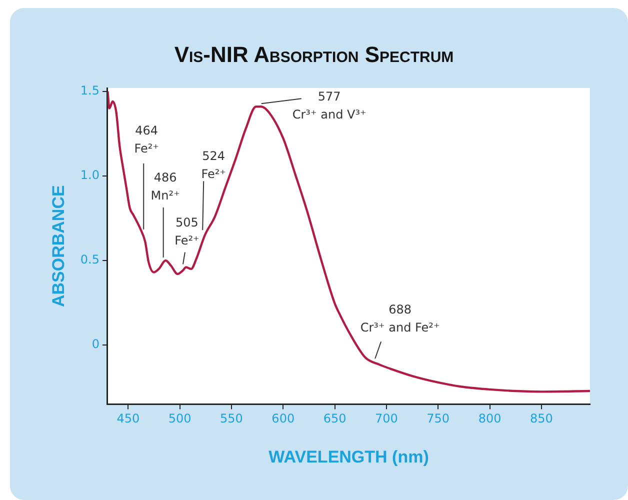 Image resolution: width=628 pixels, height=500 pixels. Describe the element at coordinates (314, 55) in the screenshot. I see `chart-title: Vis-NIR Absorption Spectrum` at that location.